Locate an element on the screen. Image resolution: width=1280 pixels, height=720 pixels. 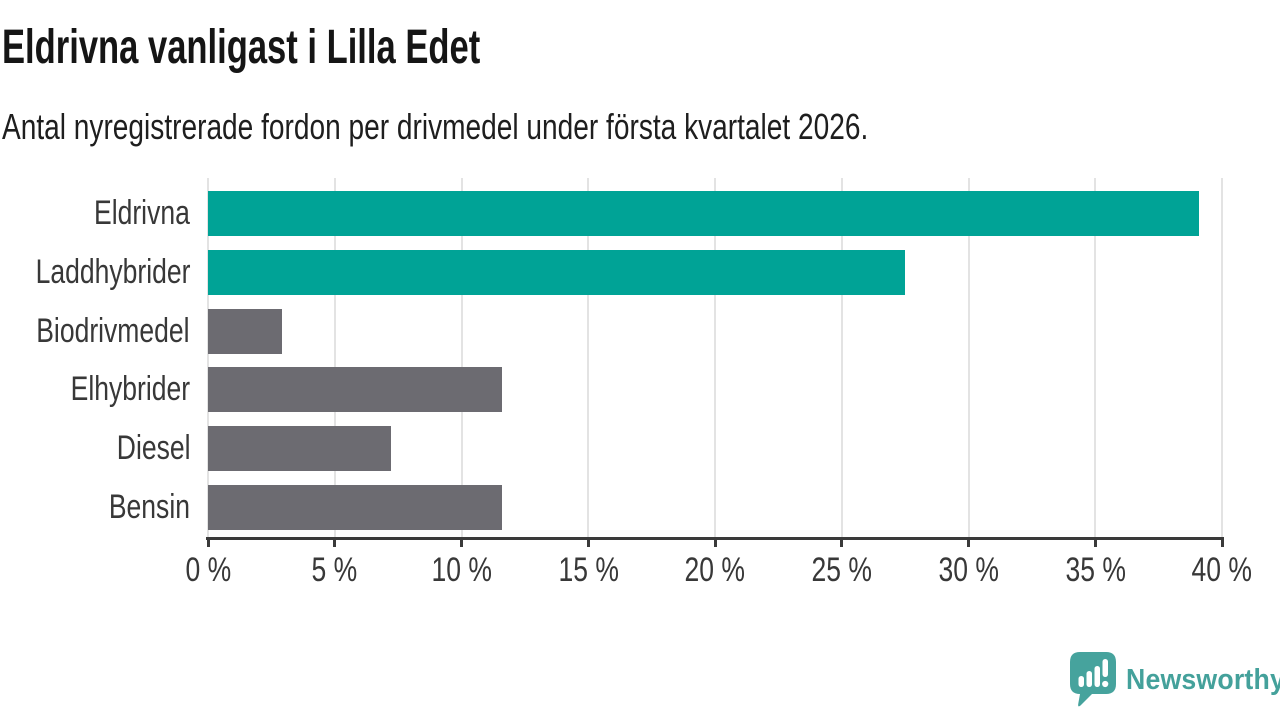
axis-tick-label-text: 5 % is located at coordinates (334, 570).